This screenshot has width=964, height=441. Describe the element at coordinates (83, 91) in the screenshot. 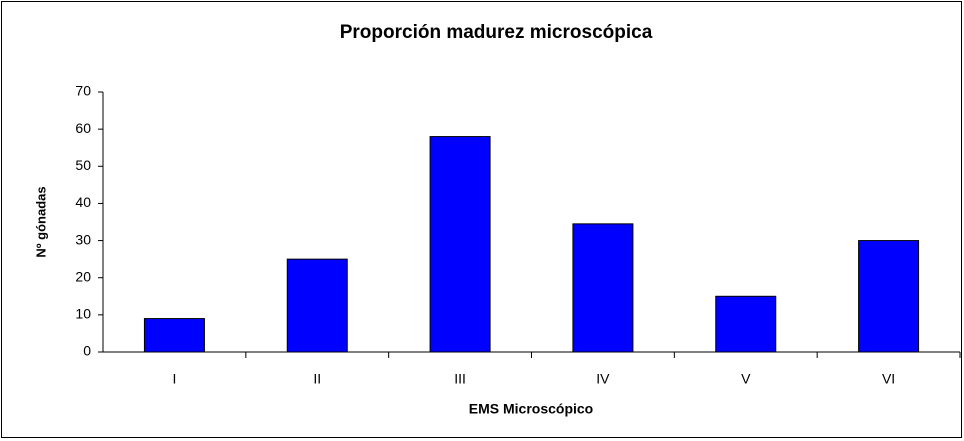

I see `y-tick-label: 70` at that location.